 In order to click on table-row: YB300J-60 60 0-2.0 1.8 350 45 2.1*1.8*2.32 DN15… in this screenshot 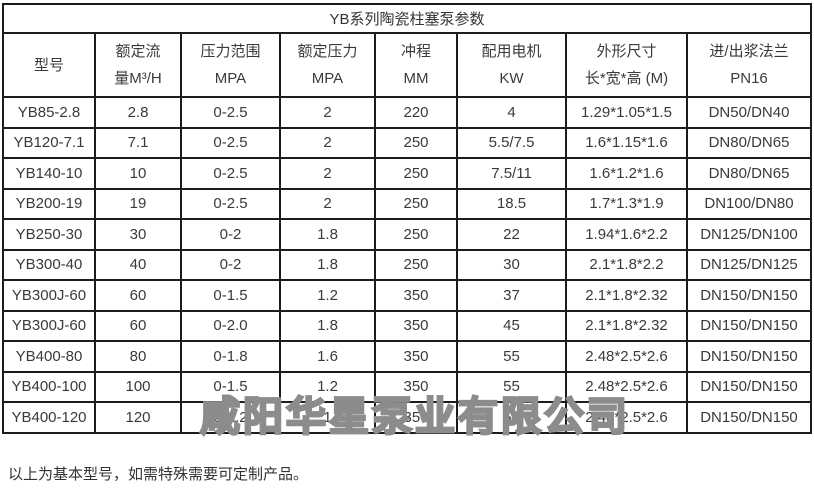, I will do `click(407, 325)`.